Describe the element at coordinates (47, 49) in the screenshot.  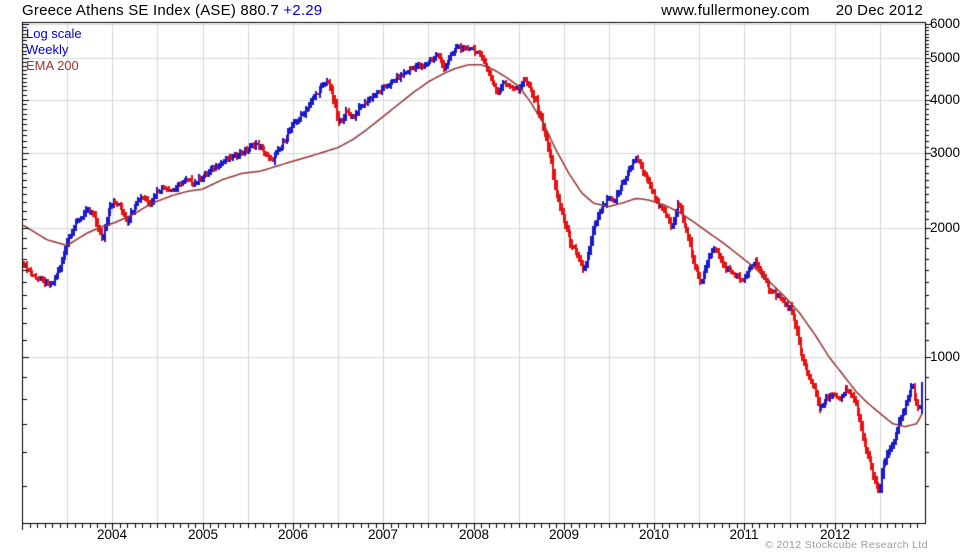
I see `legend-weekly: Weekly` at that location.